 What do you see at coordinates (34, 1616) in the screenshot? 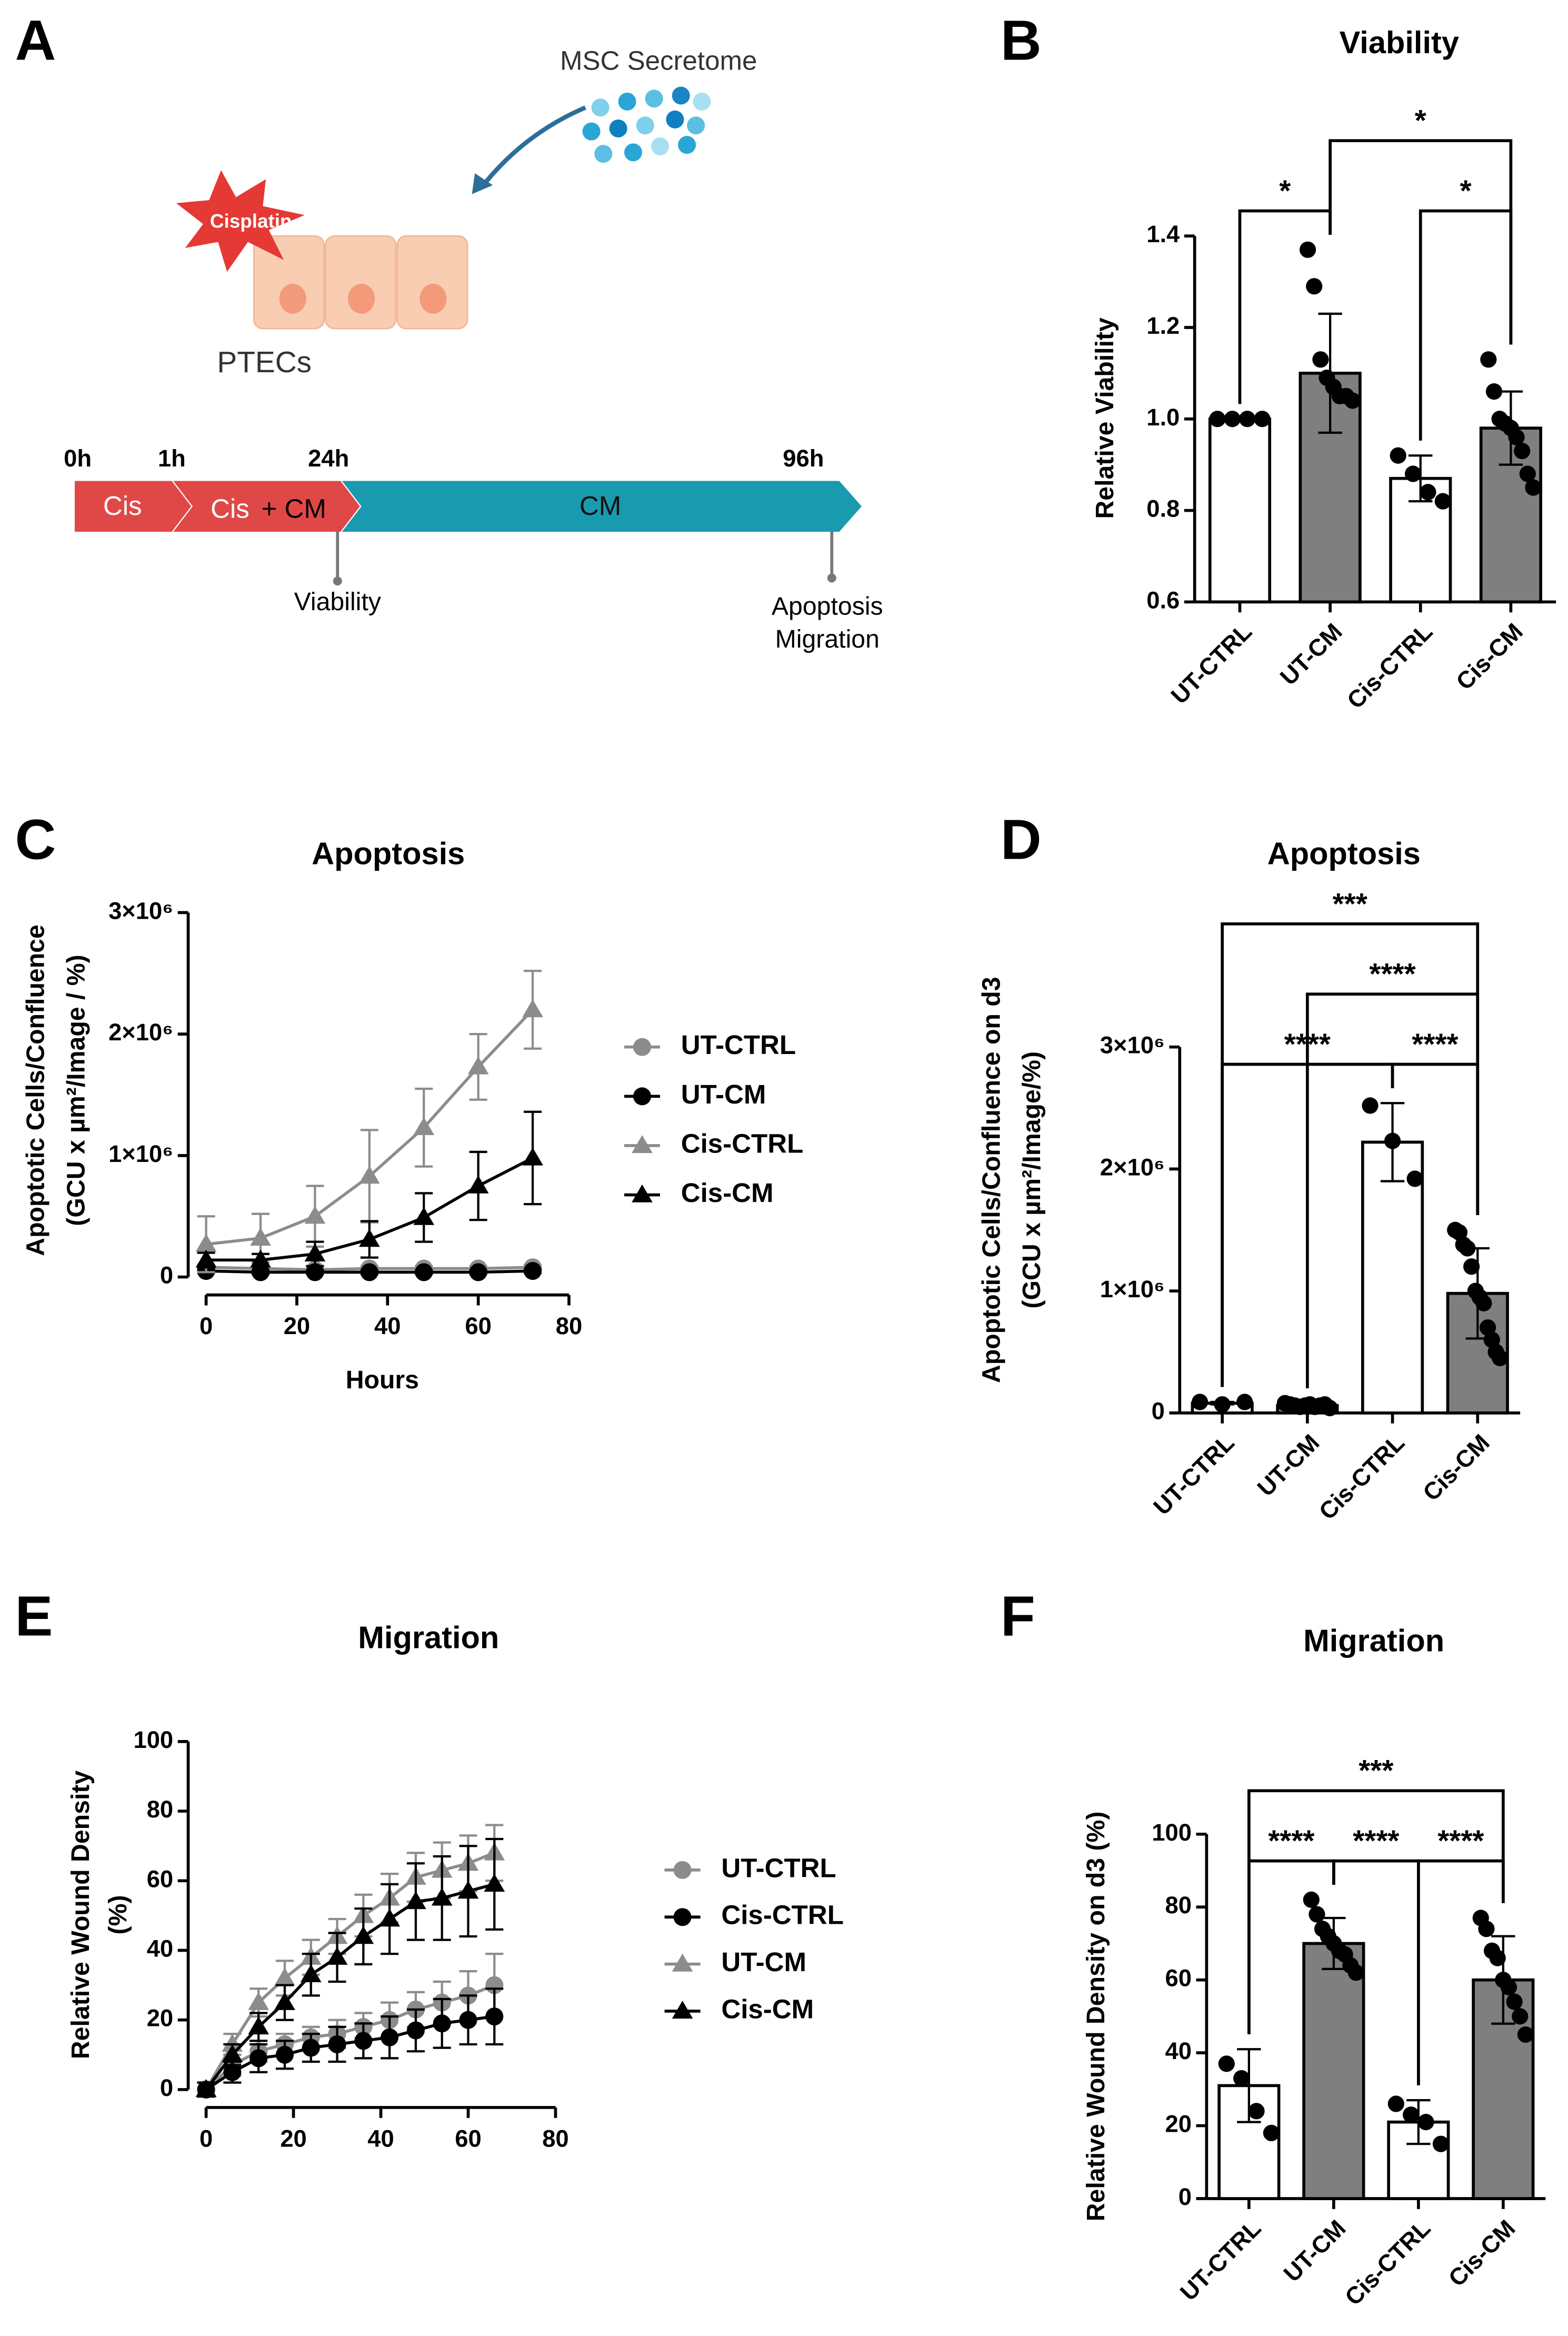
I see `panel-letter: E` at bounding box center [34, 1616].